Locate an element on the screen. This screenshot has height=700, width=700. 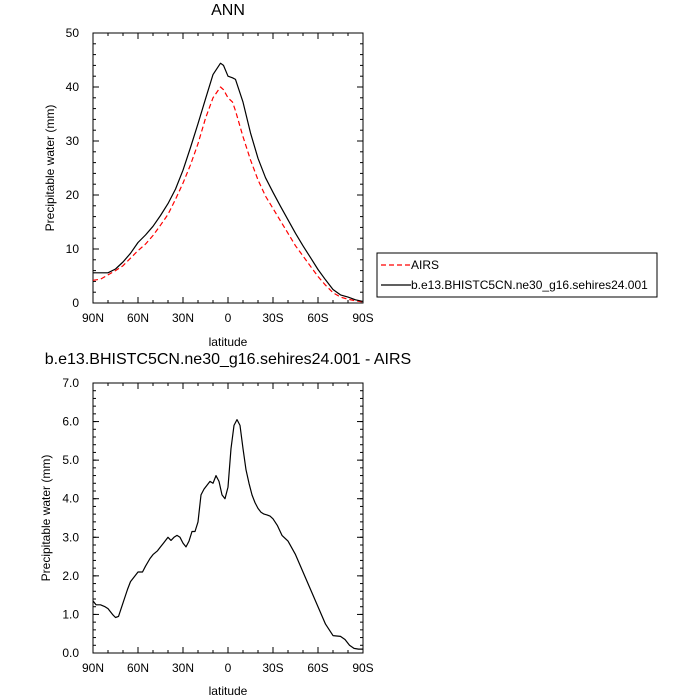
top-chart-title: ANN is located at coordinates (228, 10).